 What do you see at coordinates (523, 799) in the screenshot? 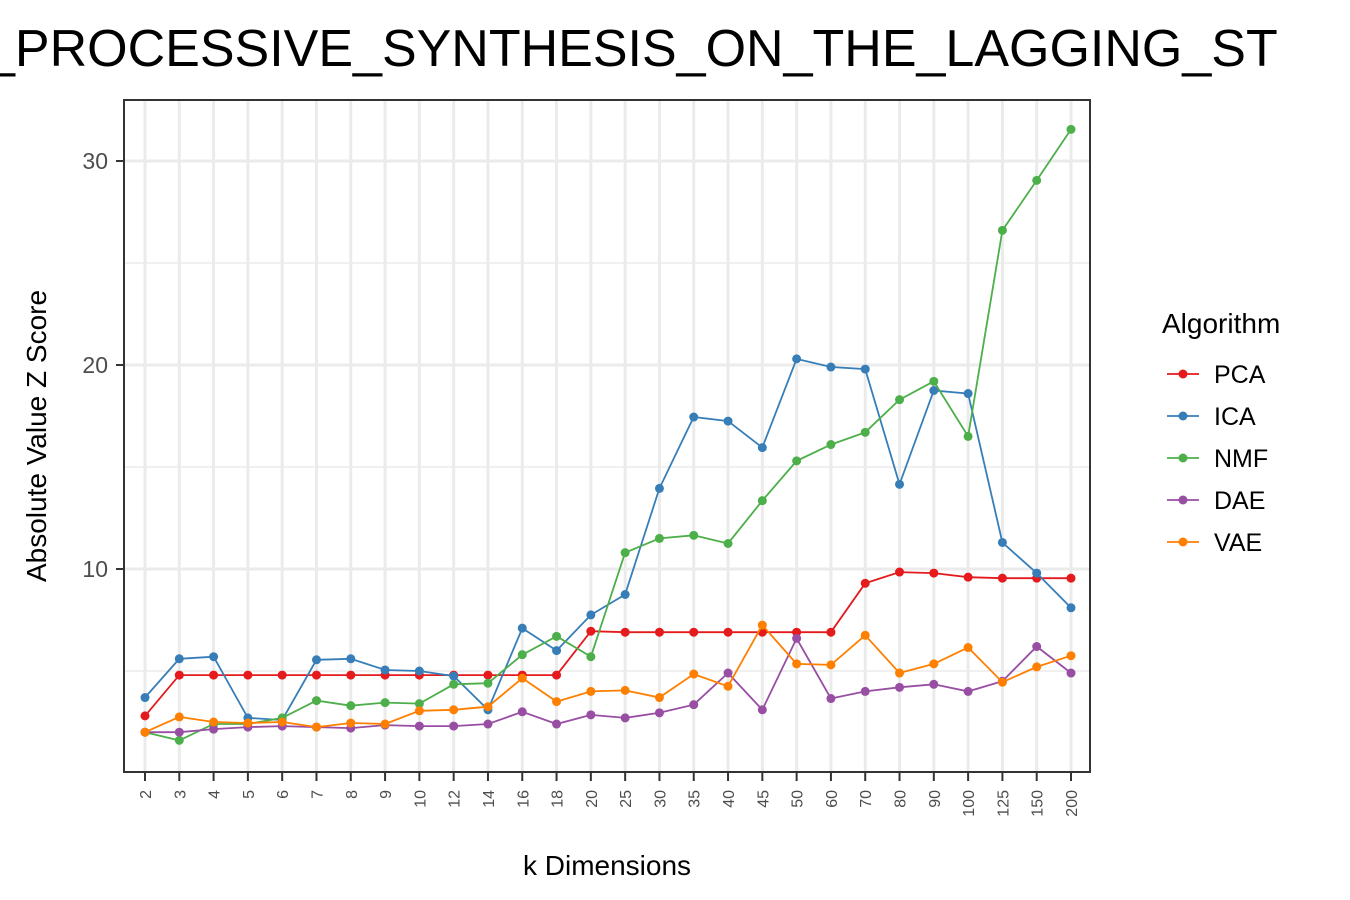
I see `x-tick-label: 16` at bounding box center [523, 799].